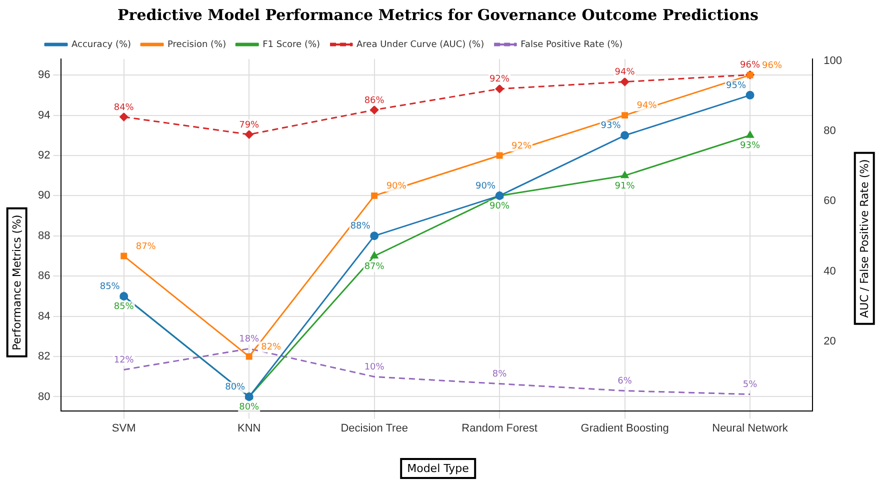 This screenshot has height=480, width=876. Describe the element at coordinates (374, 367) in the screenshot. I see `data-label: 10%` at that location.